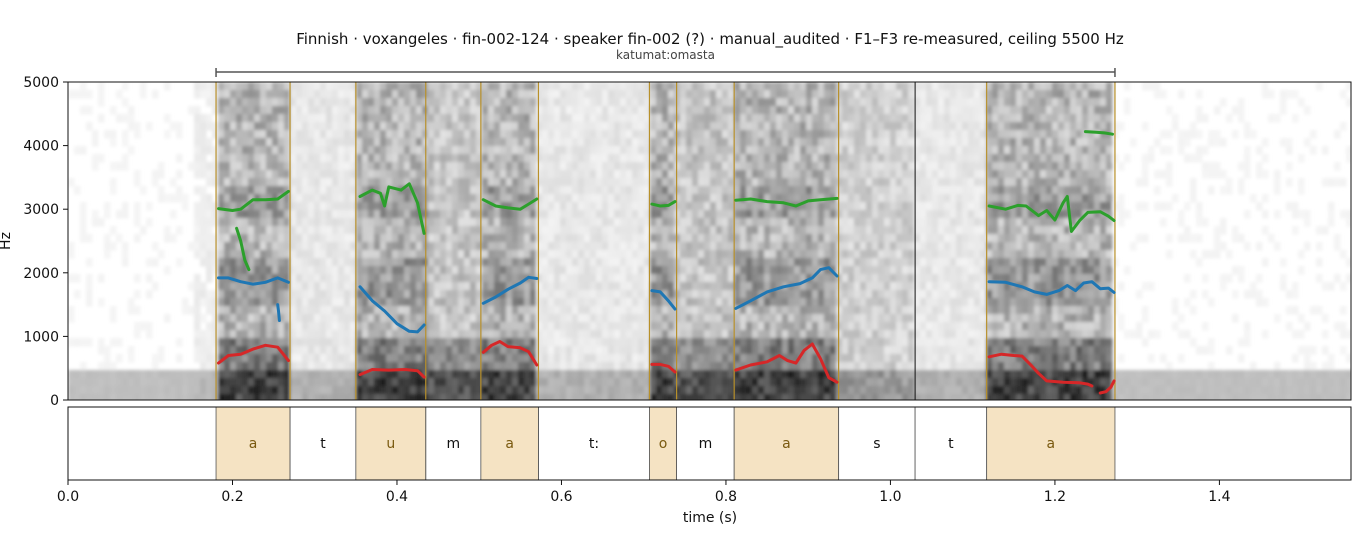 This screenshot has width=1365, height=550. I want to click on segment-label: s, so click(876, 444).